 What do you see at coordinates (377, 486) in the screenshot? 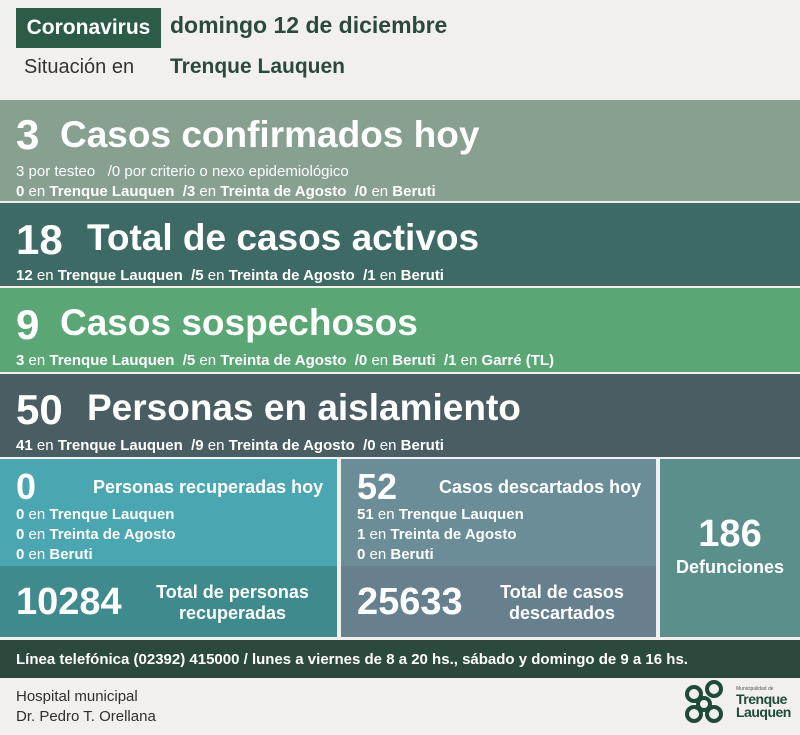
I see `discarded-today-count: 52` at bounding box center [377, 486].